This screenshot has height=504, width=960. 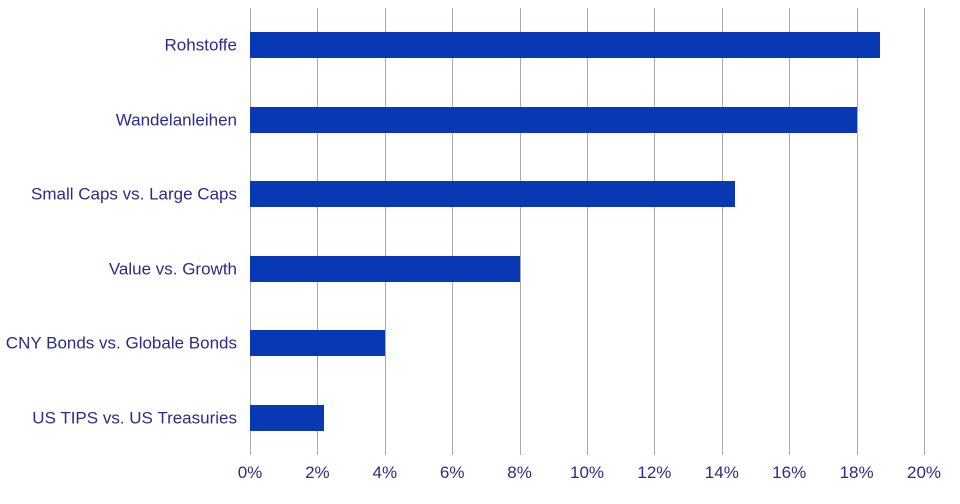 What do you see at coordinates (519, 472) in the screenshot?
I see `x-tick-label: 8%` at bounding box center [519, 472].